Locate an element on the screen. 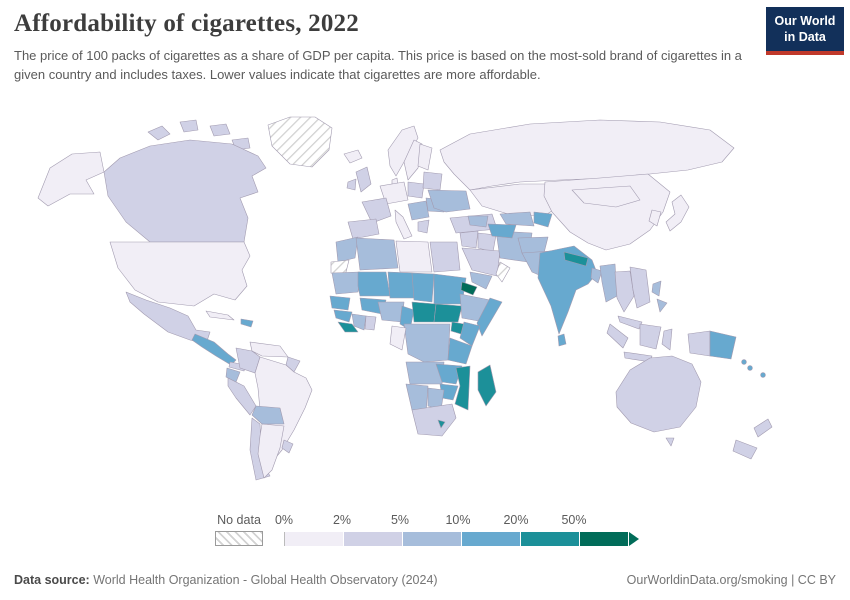  country-ireland is located at coordinates (351, 184).